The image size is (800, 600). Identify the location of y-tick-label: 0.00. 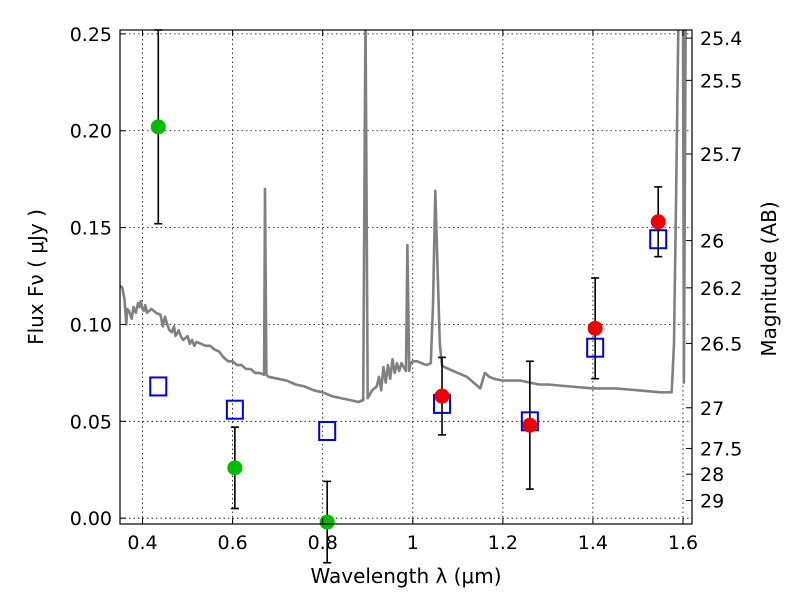
(91, 519).